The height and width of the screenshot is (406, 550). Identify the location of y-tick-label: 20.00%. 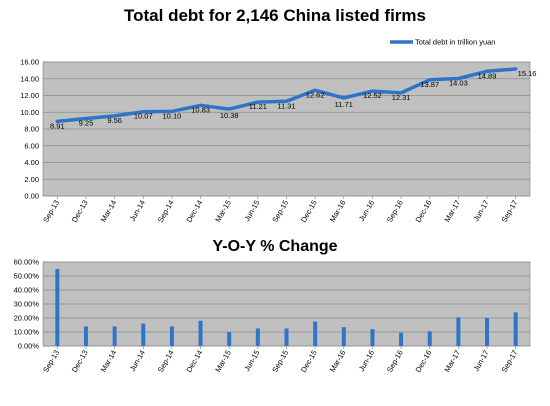
(27, 318).